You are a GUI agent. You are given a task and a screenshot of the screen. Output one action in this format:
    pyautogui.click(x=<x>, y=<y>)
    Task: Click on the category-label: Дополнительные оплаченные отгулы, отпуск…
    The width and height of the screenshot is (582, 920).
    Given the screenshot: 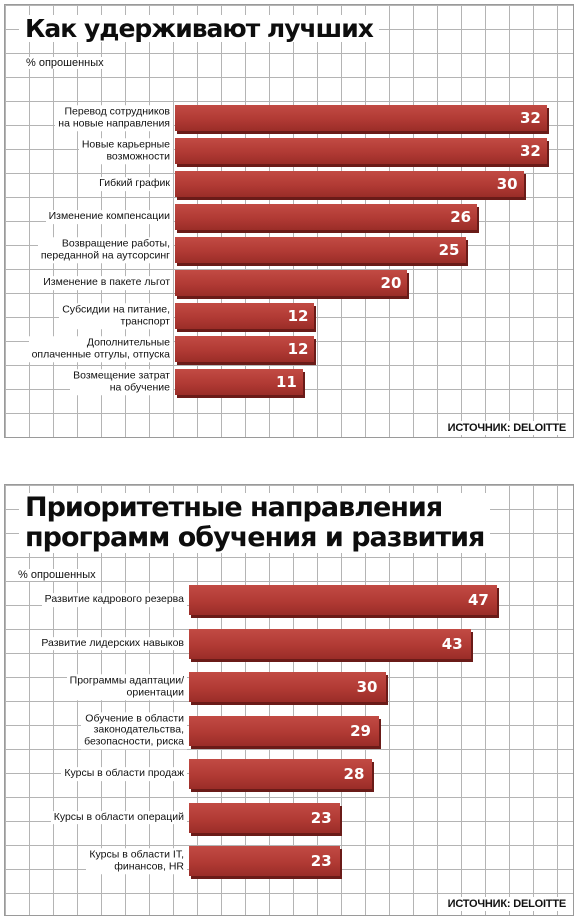 What is the action you would take?
    pyautogui.click(x=100, y=349)
    